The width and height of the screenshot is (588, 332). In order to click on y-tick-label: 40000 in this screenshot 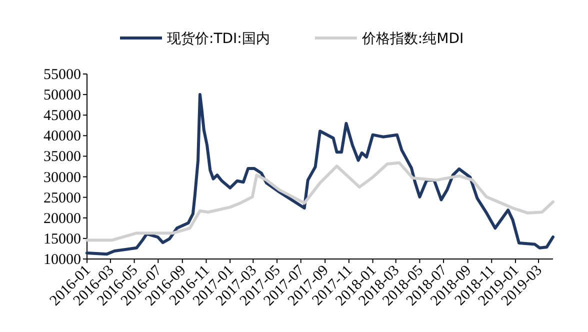, I will do `click(62, 136)`.